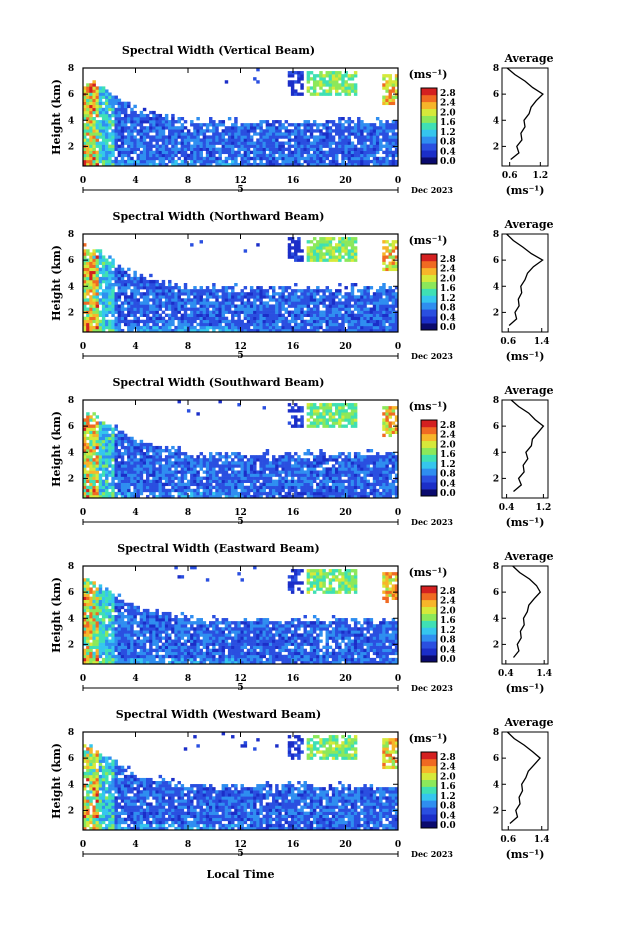  I want to click on colorbar-tick-label: 0.8, so click(448, 309).